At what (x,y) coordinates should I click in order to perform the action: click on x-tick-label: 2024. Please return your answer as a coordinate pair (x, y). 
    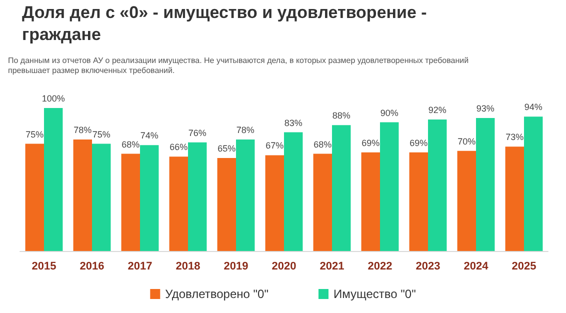
    Looking at the image, I should click on (477, 266).